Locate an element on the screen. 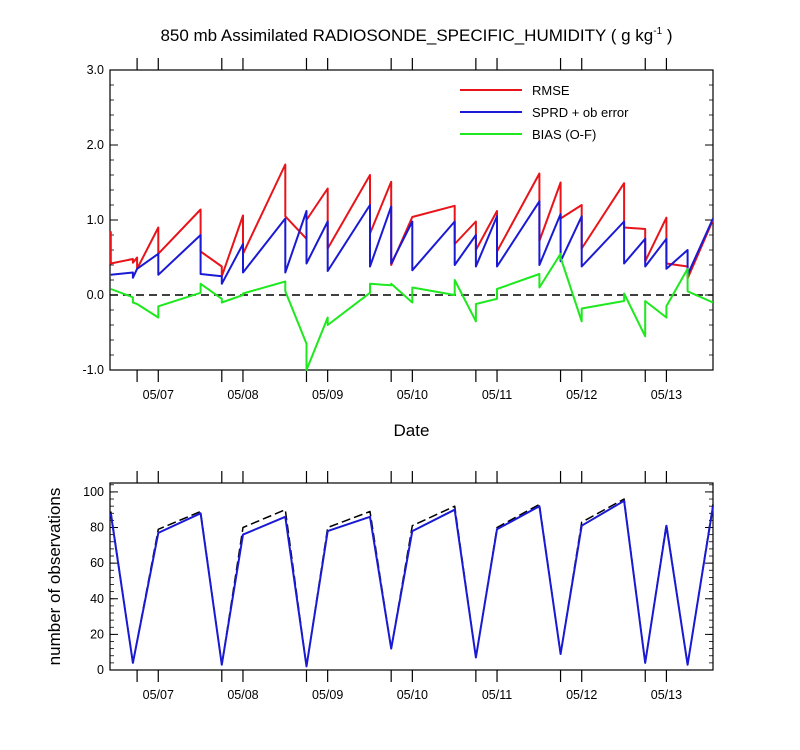 This screenshot has width=800, height=750. legend-label: RMSE is located at coordinates (551, 90).